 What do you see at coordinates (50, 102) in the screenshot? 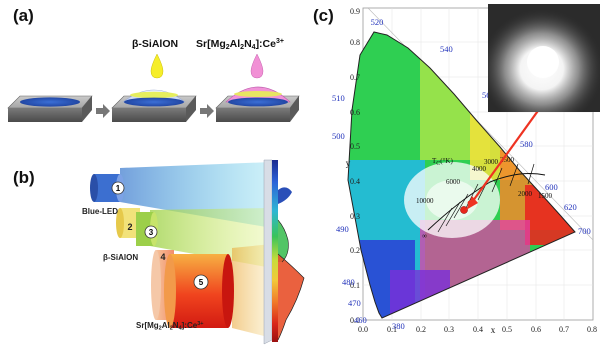
I see `blue-led-chip` at bounding box center [50, 102].